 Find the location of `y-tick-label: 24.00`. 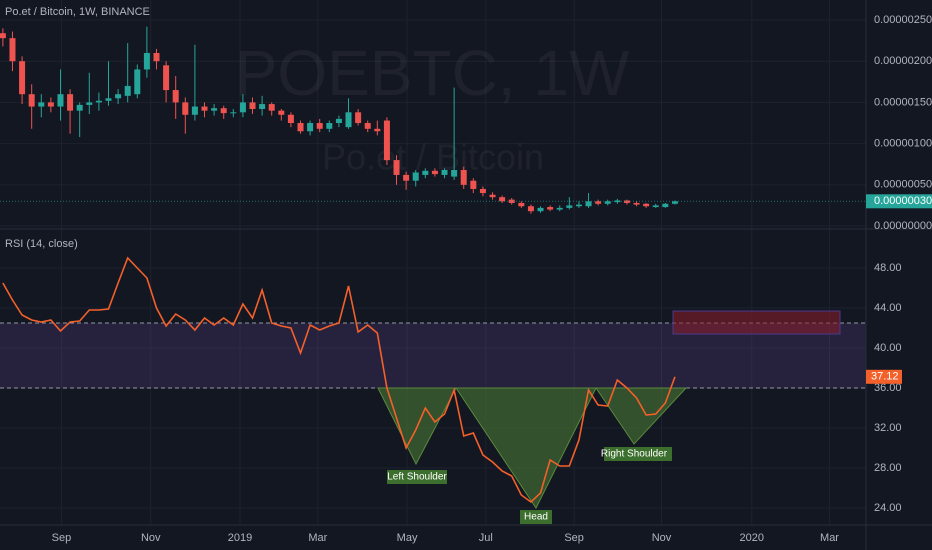

y-tick-label: 24.00 is located at coordinates (888, 508).